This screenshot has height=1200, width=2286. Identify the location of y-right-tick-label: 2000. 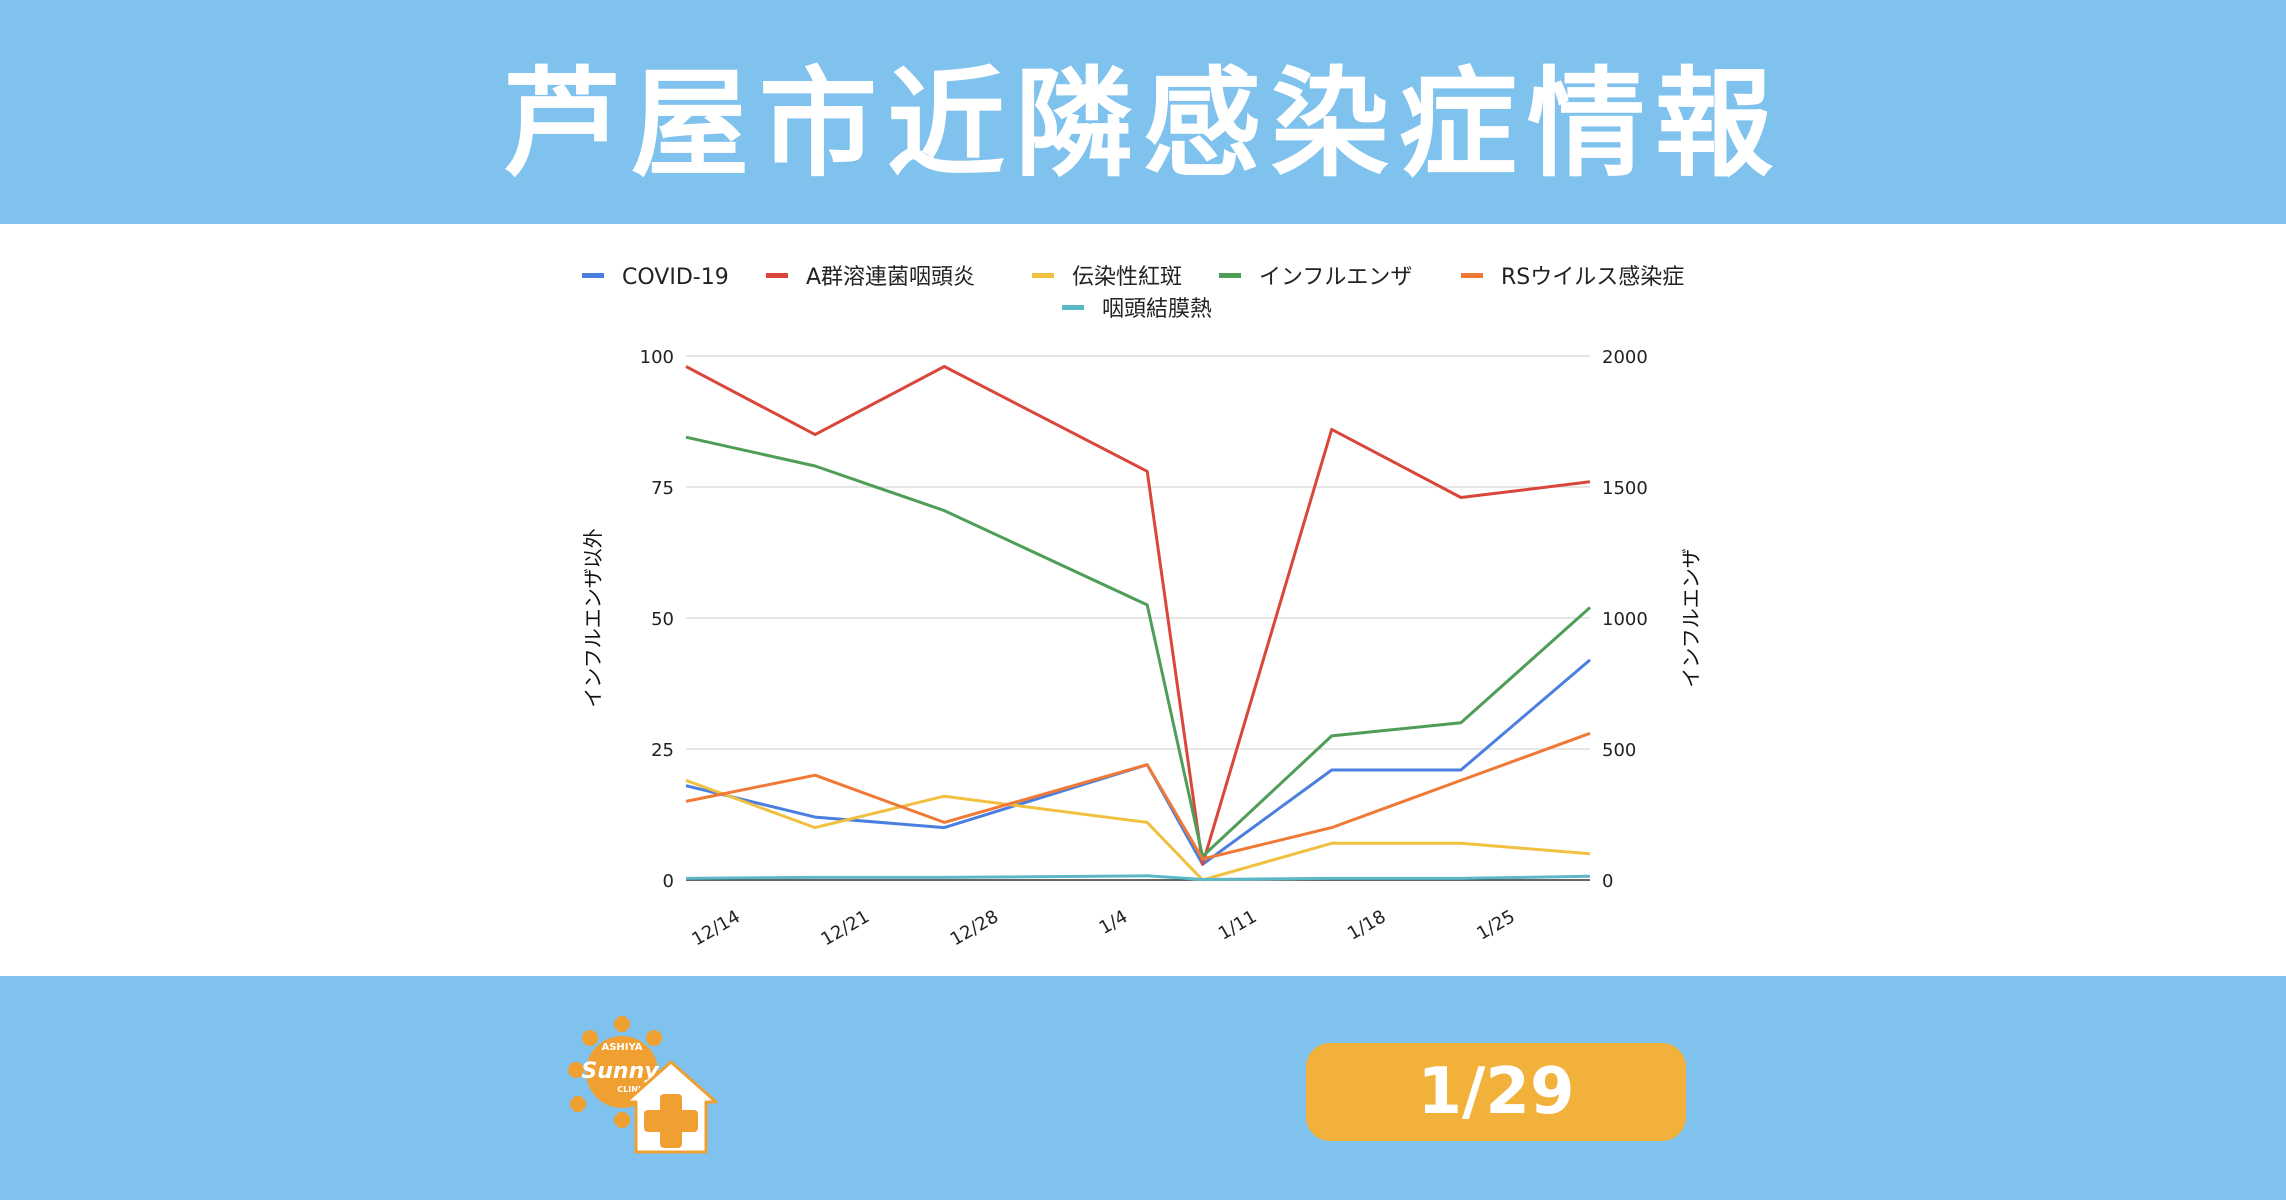
(1625, 357).